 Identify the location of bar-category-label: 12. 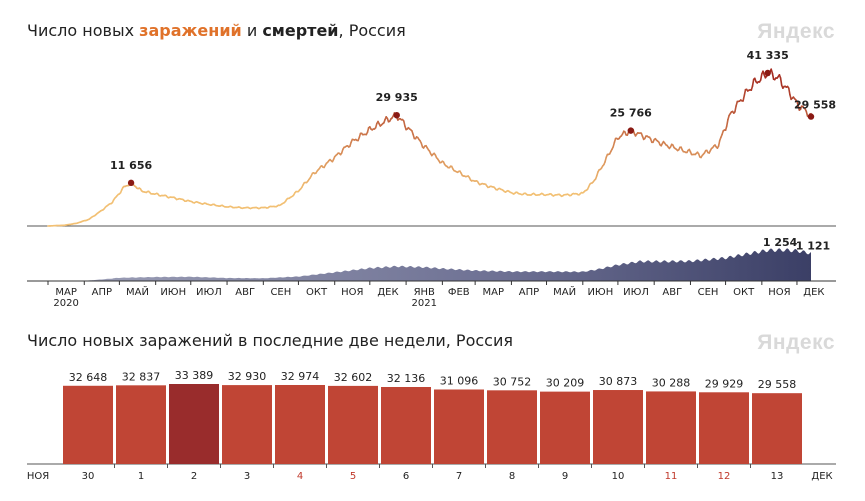
(724, 476).